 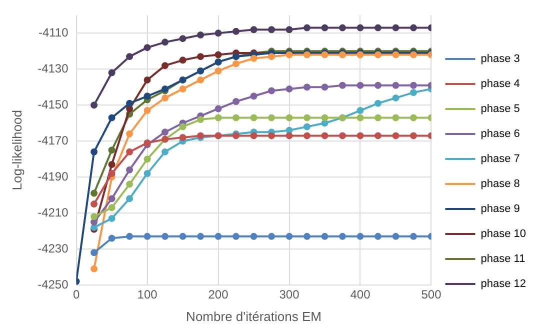 What do you see at coordinates (503, 284) in the screenshot?
I see `legend-label: phase 12` at bounding box center [503, 284].